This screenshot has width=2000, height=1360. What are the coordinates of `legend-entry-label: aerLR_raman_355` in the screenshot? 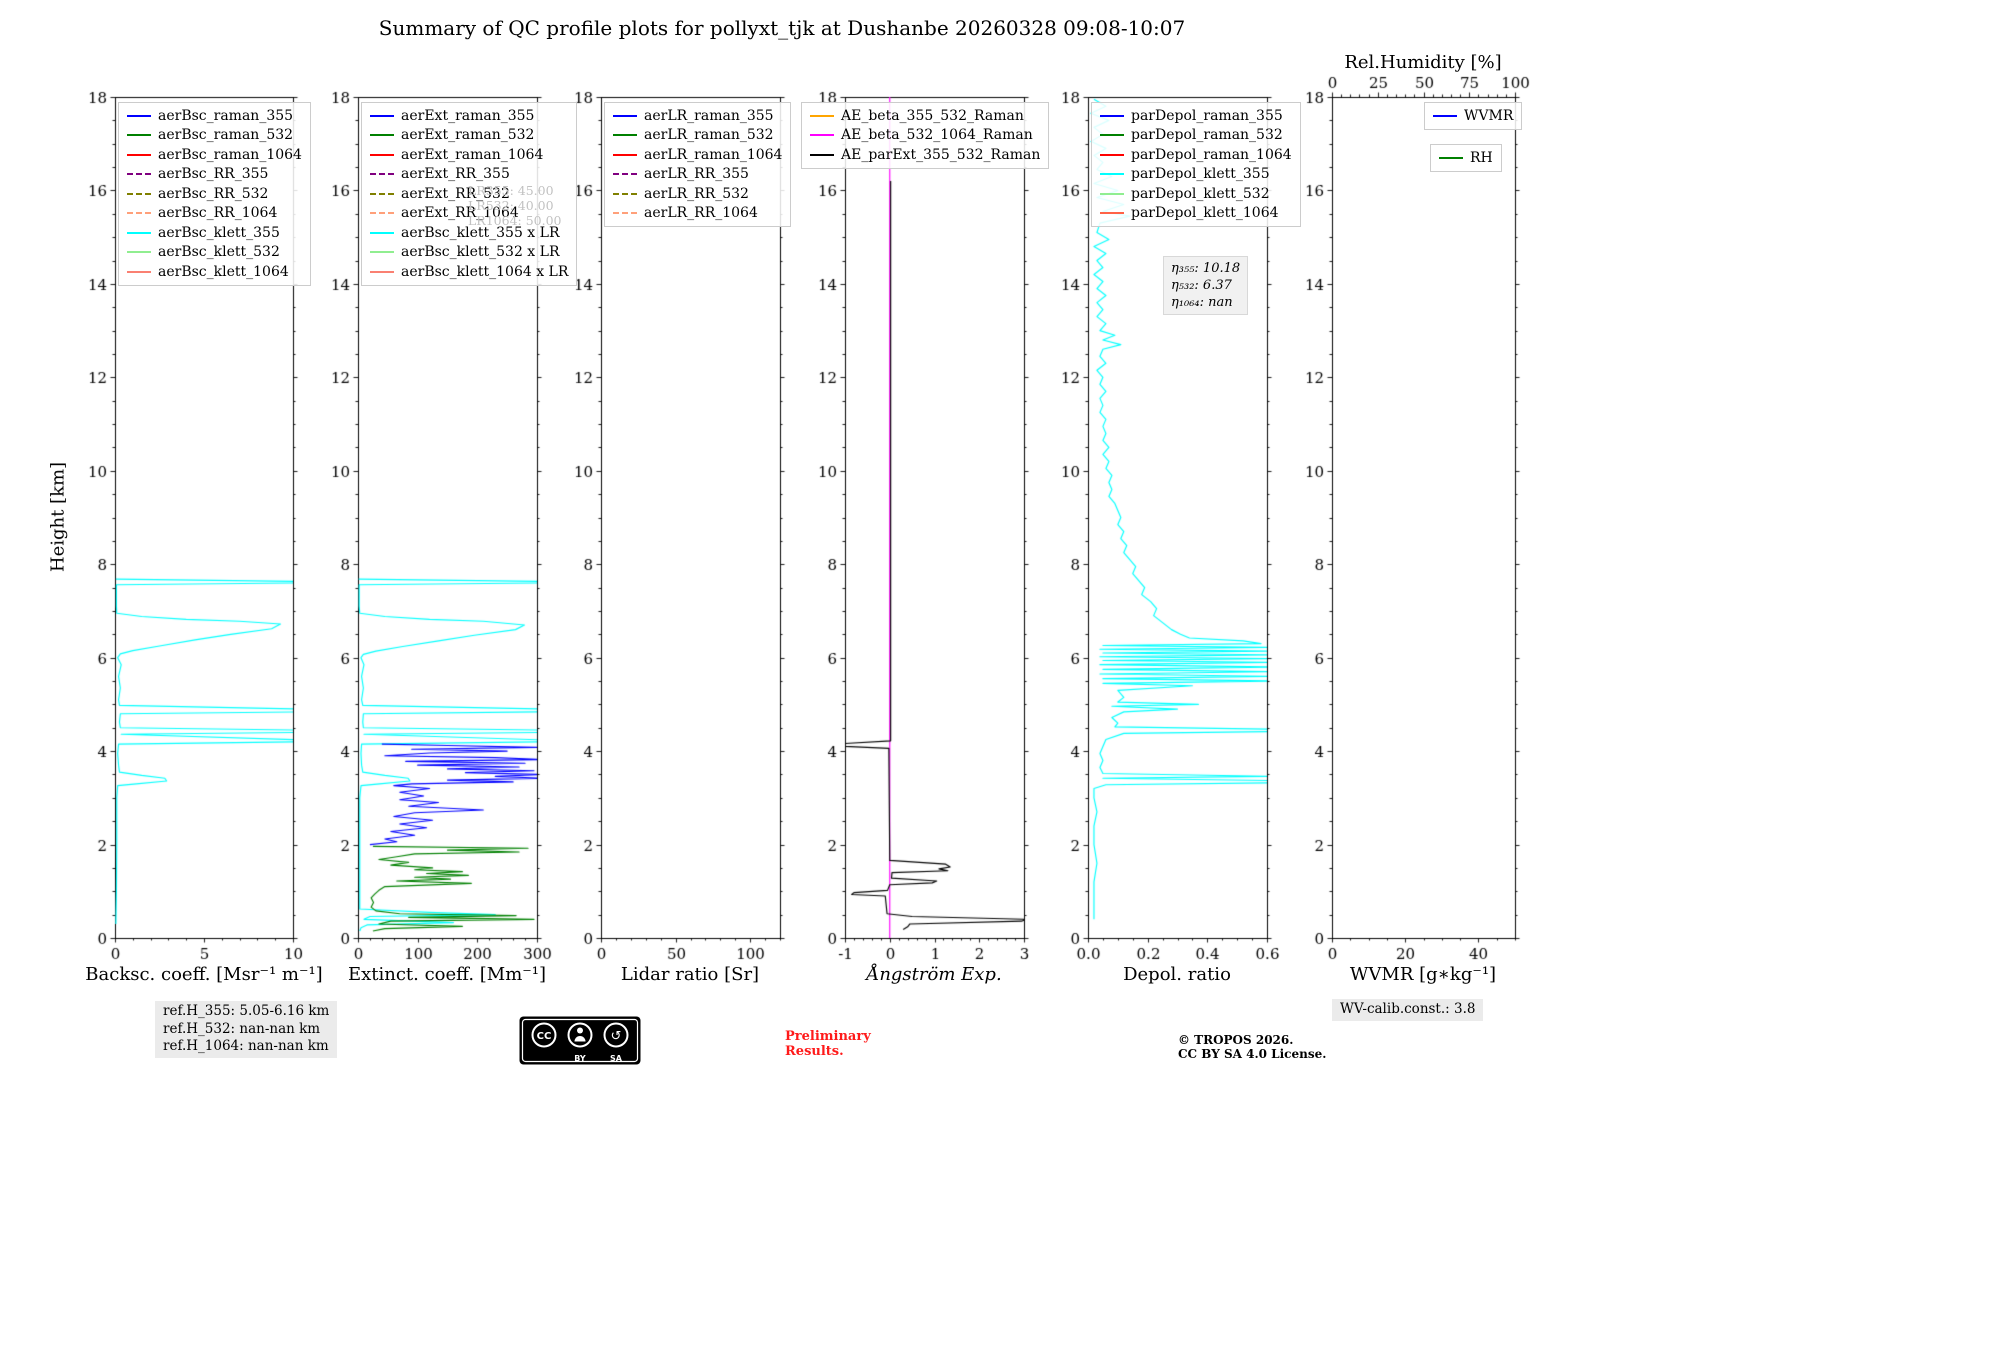 It's located at (709, 115).